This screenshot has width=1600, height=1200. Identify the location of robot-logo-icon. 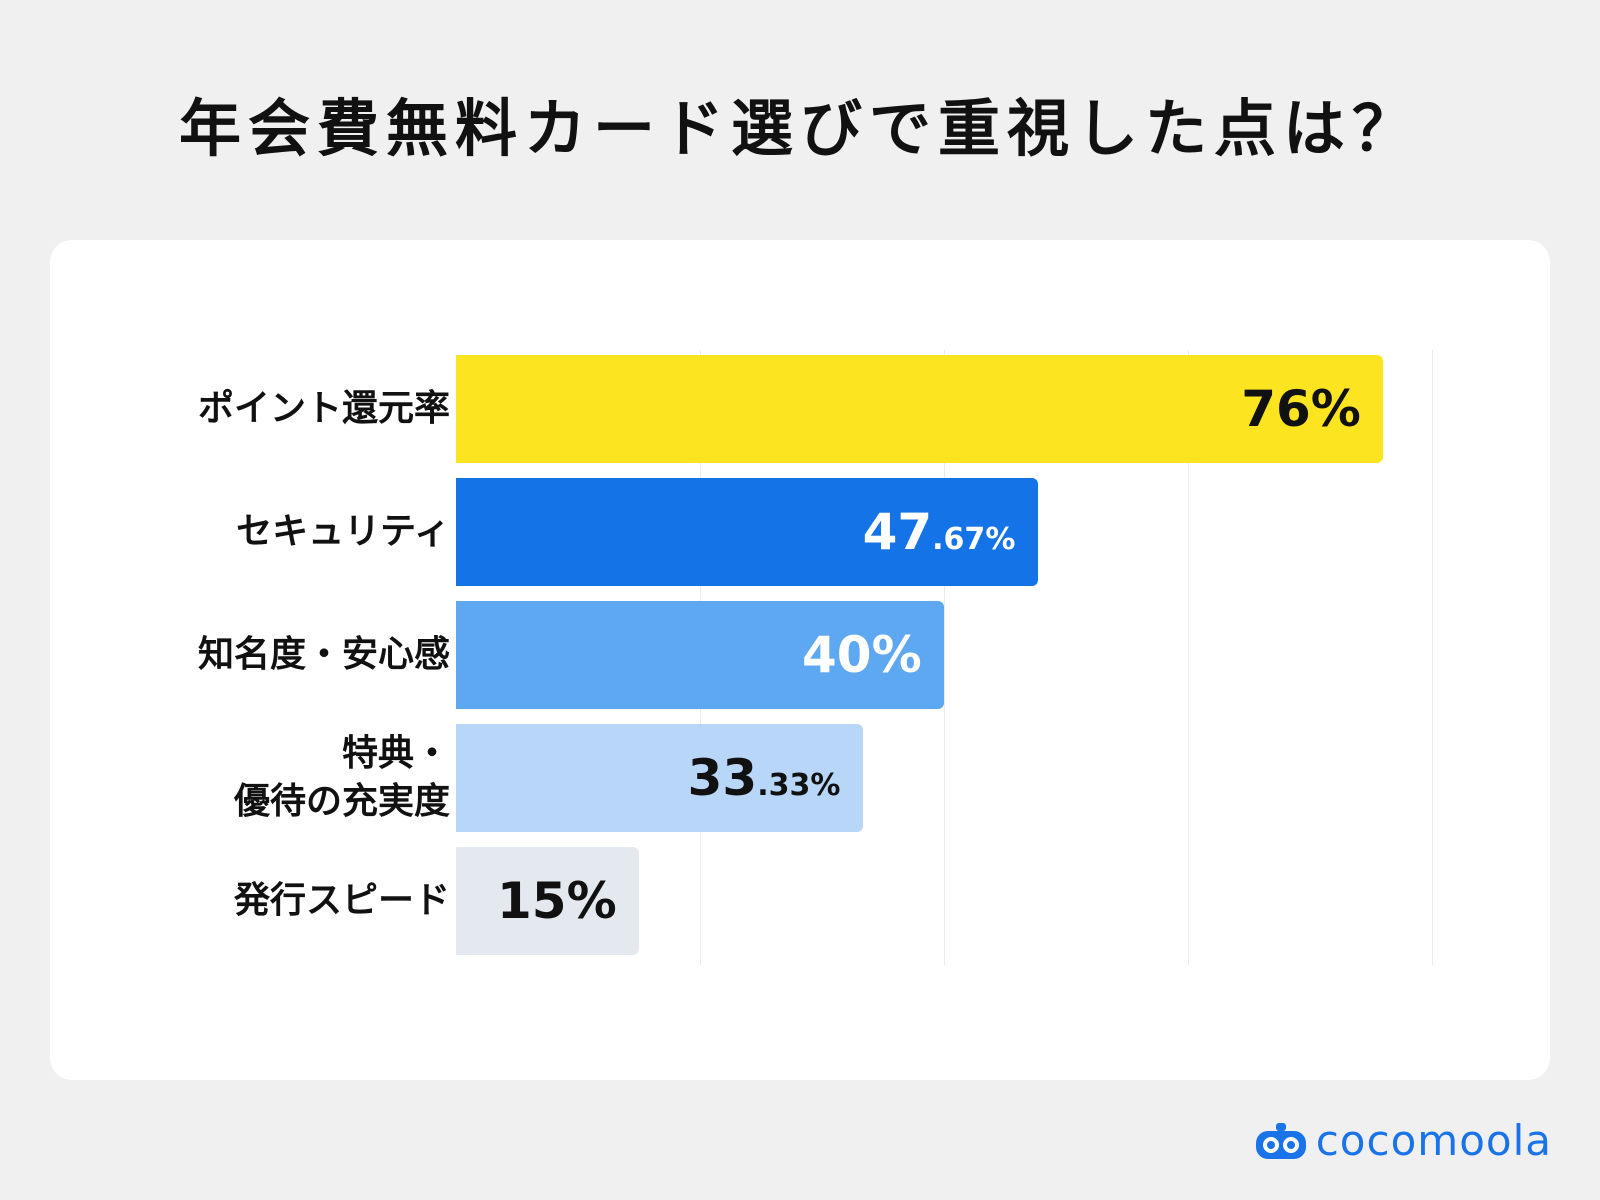
(1280, 1140).